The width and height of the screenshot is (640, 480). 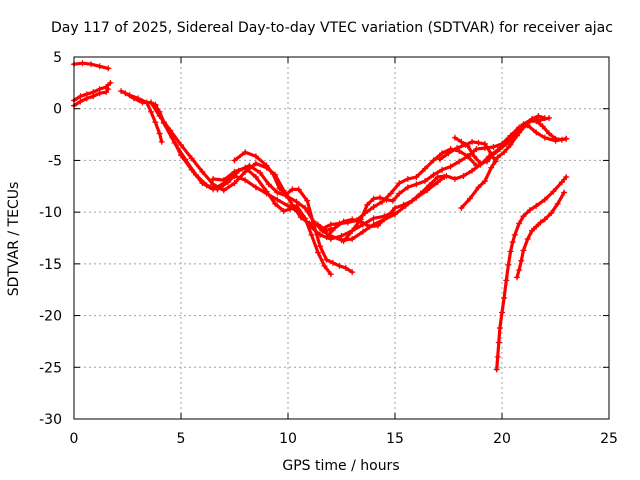 I want to click on x-tick-label: 5, so click(x=181, y=439).